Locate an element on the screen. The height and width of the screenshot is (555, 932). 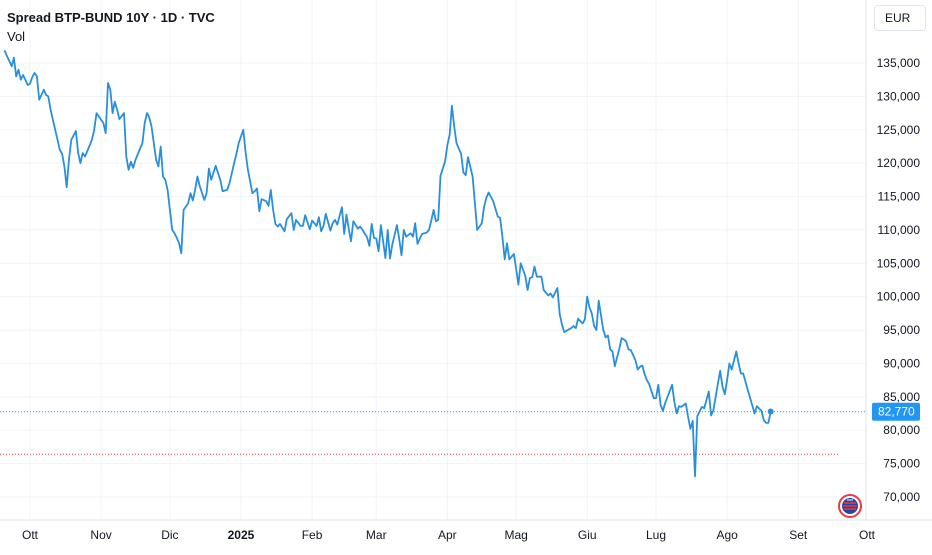
x-tick-label: Dic is located at coordinates (169, 535).